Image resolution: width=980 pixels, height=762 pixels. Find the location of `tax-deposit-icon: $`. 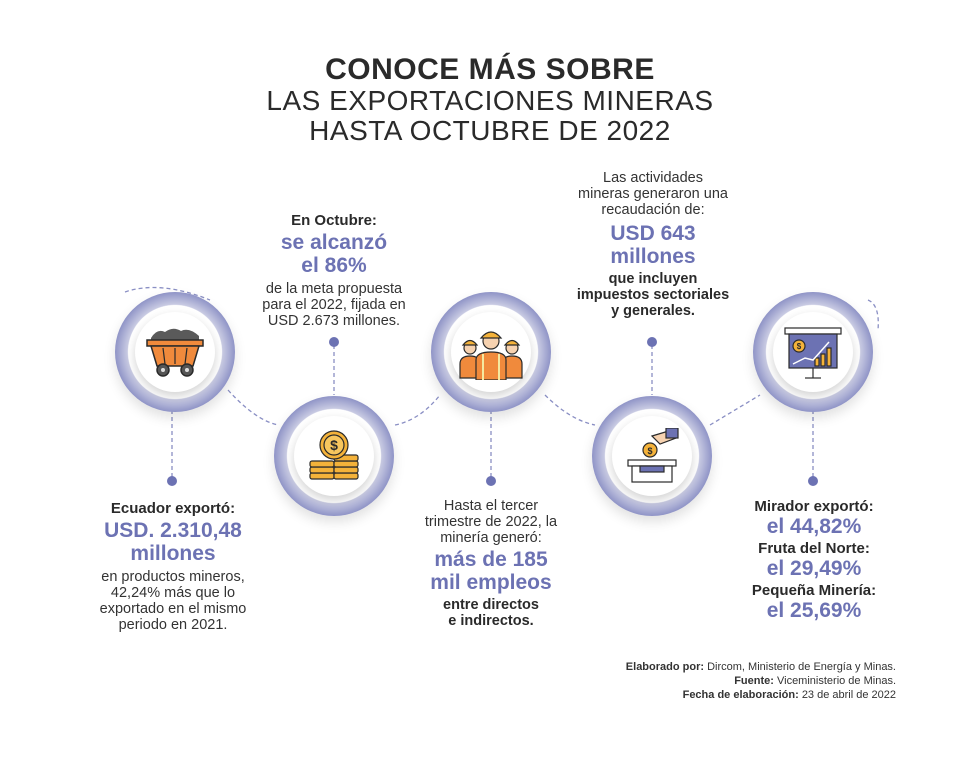

tax-deposit-icon: $ is located at coordinates (653, 455).